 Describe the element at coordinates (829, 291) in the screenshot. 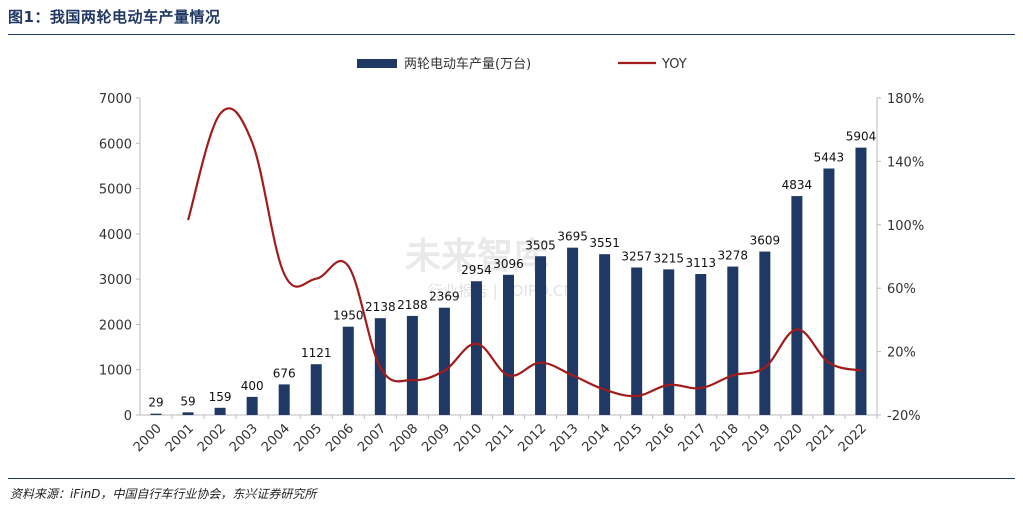

I see `bar-2021` at that location.